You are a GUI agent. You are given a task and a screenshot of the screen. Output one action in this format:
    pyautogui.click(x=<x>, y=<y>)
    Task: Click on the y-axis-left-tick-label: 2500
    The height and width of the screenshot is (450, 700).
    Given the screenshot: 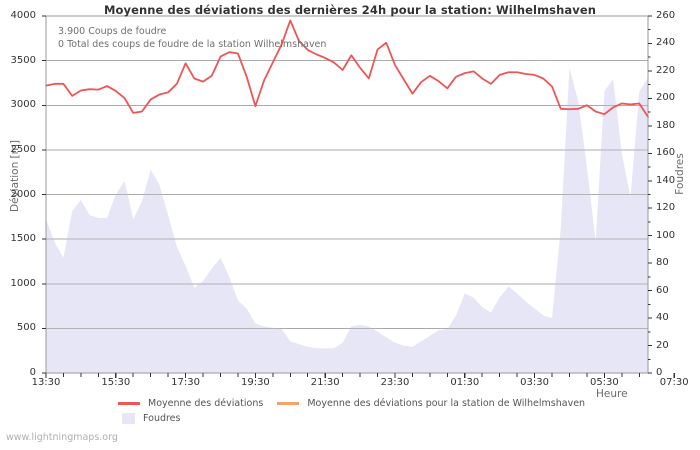 What is the action you would take?
    pyautogui.click(x=23, y=149)
    